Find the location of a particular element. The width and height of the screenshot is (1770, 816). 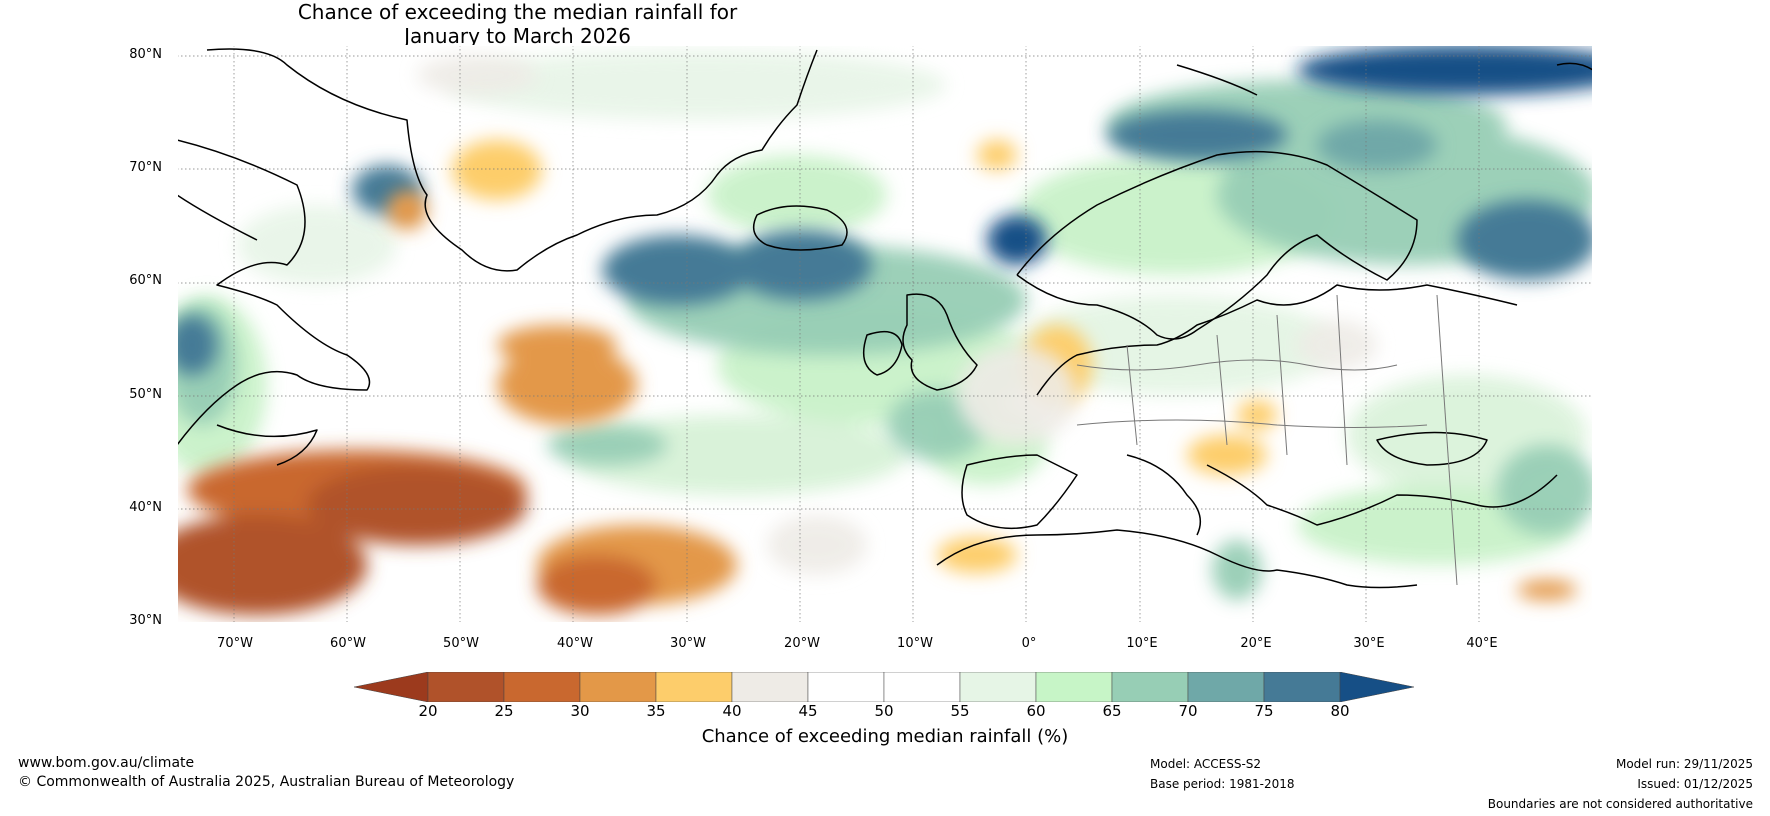

footer-url: www.bom.gov.au/climate is located at coordinates (106, 763).